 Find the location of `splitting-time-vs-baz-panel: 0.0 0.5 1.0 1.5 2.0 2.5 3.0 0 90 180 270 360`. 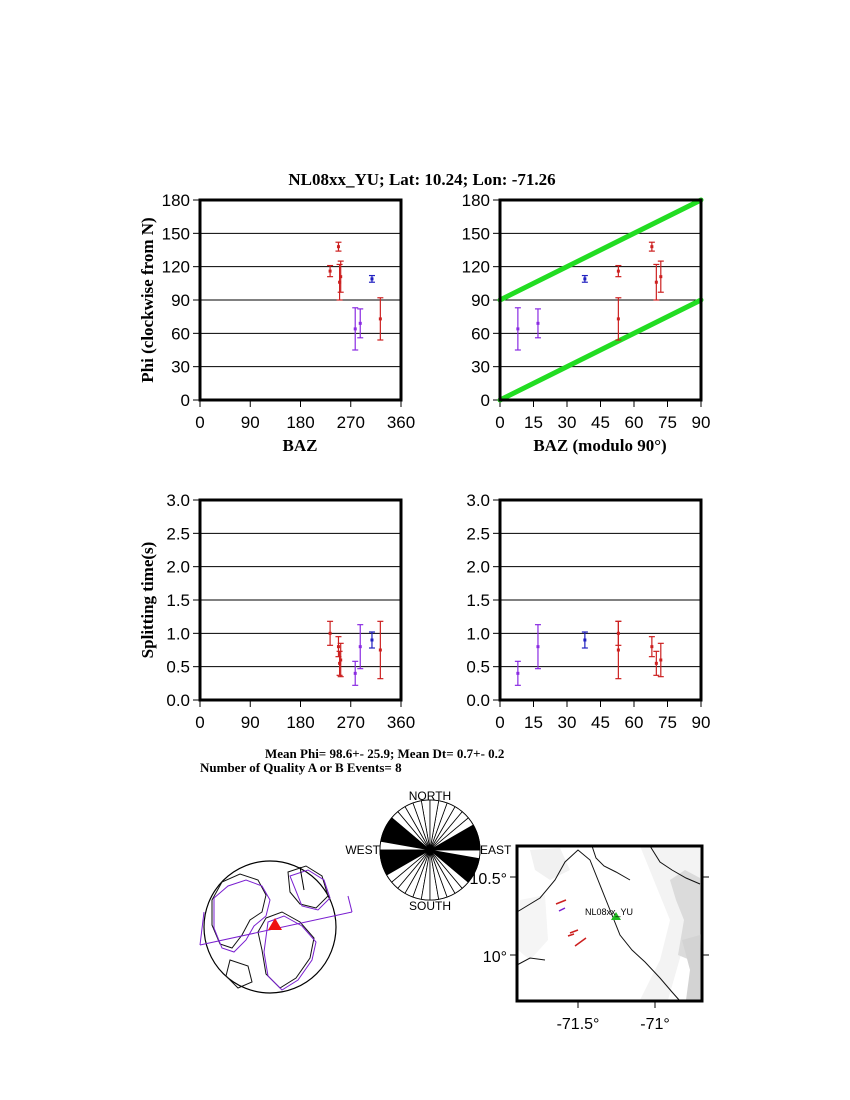

splitting-time-vs-baz-panel: 0.0 0.5 1.0 1.5 2.0 2.5 3.0 0 90 180 270 360 is located at coordinates (290, 611).